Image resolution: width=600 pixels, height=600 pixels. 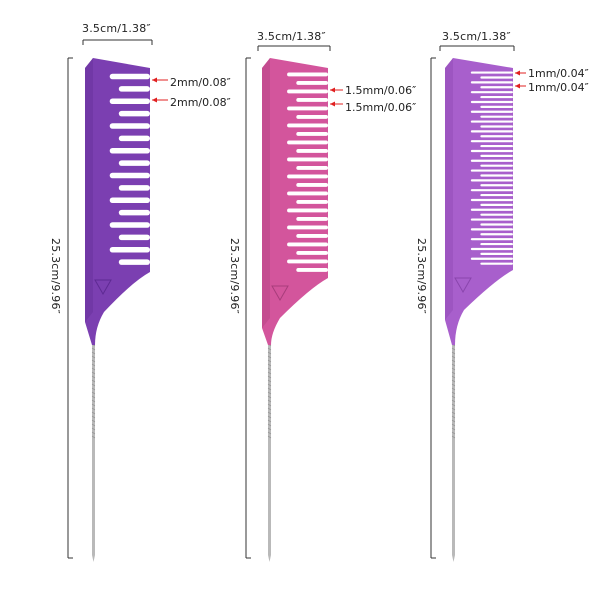 What do you see at coordinates (558, 73) in the screenshot?
I see `comb-3-tooth-gap-label-1: 1mm/0.04″` at bounding box center [558, 73].